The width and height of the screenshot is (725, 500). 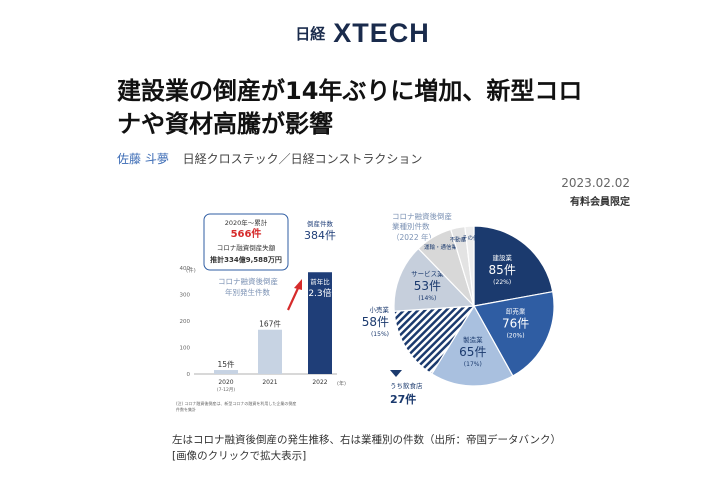 I want to click on footnote-line-2: 件数を集計, so click(x=186, y=409).